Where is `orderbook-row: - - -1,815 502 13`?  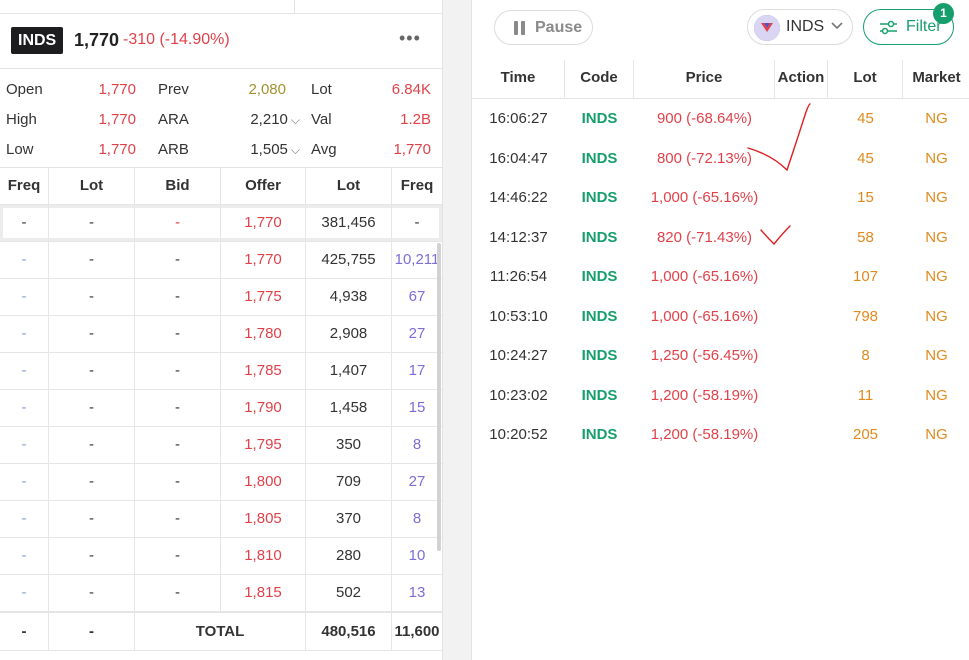
orderbook-row: - - -1,815 502 13 is located at coordinates (221, 593).